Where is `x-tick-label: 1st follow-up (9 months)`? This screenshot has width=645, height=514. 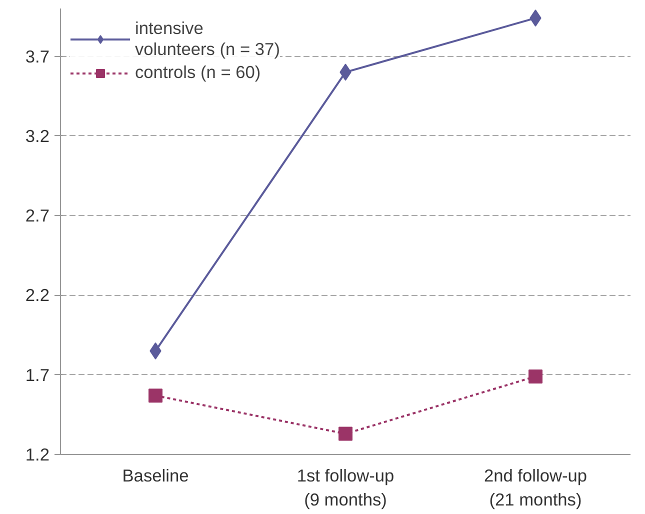
x-tick-label: 1st follow-up (9 months) is located at coordinates (345, 488).